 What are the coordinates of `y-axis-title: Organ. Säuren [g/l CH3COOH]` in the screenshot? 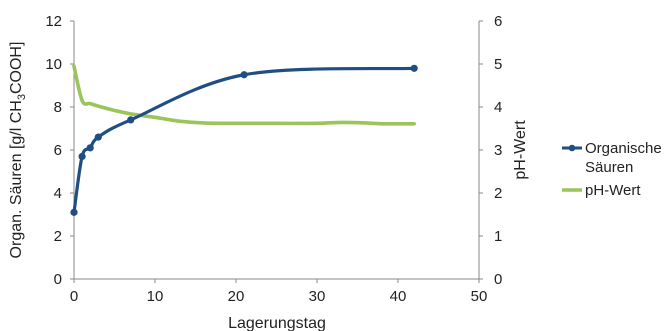 It's located at (18, 150).